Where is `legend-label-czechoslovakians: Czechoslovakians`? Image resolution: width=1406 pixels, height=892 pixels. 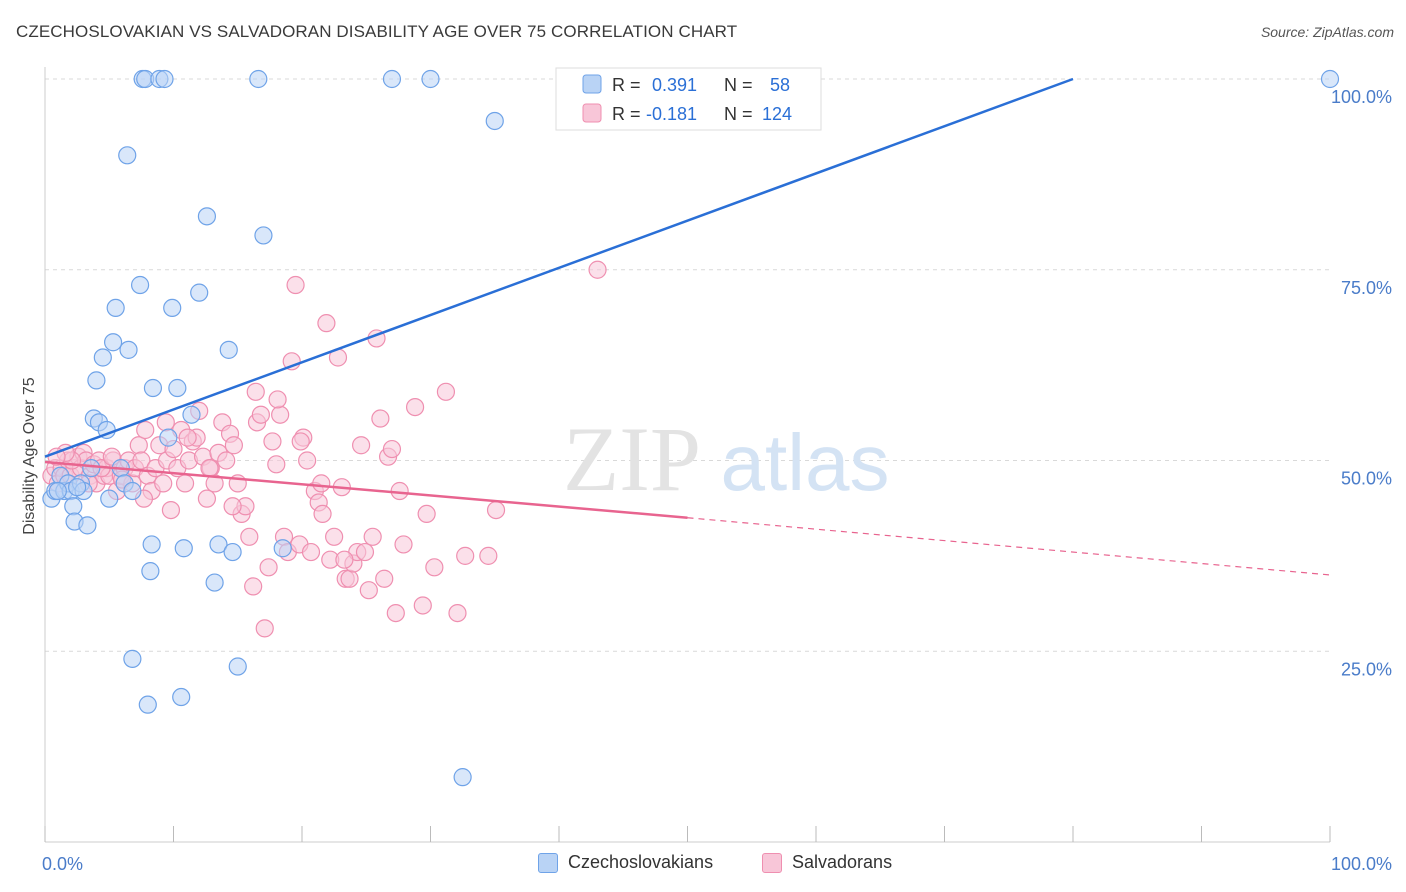 legend-label-czechoslovakians: Czechoslovakians is located at coordinates (641, 862).